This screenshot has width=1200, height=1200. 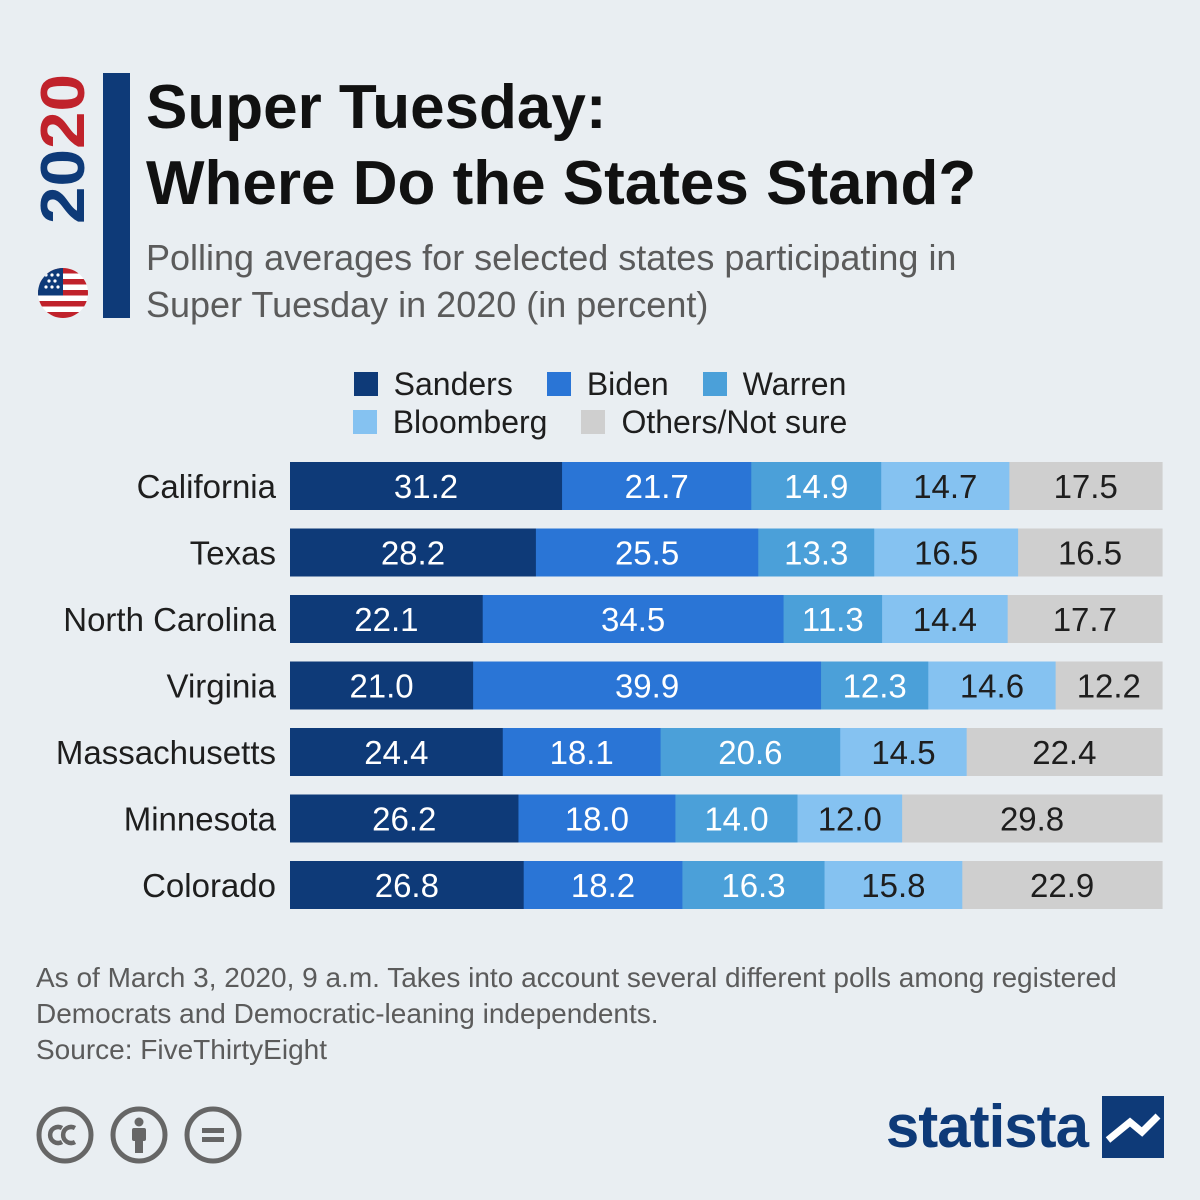 I want to click on value-label-warren-california: 14.9, so click(x=816, y=486).